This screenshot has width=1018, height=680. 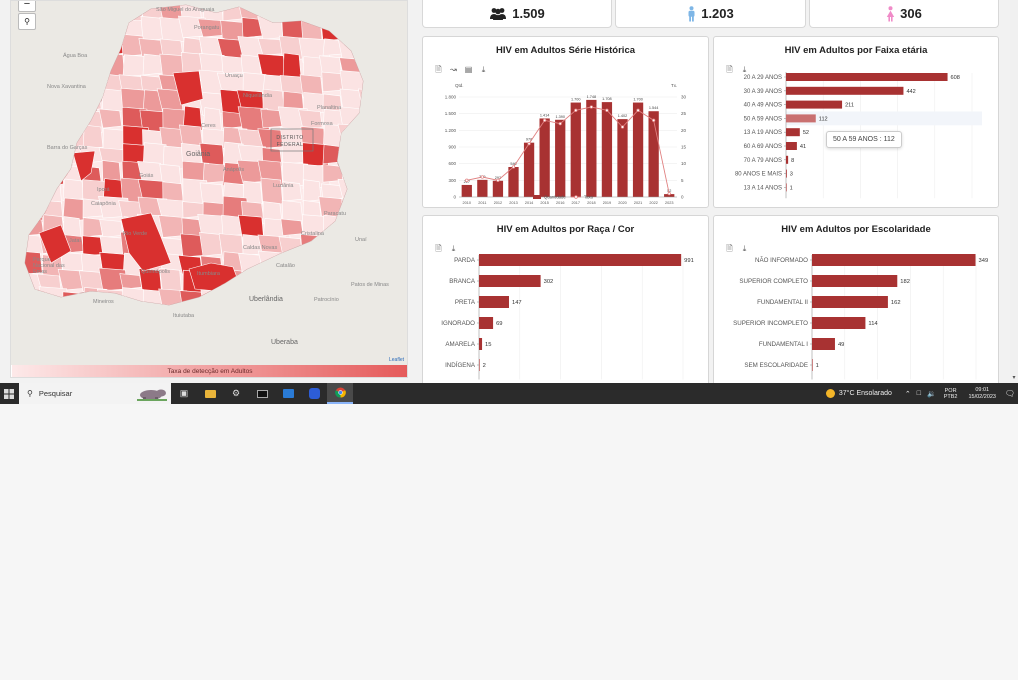 I want to click on map-legend-label: Taxa de detecção em Adultos, so click(x=210, y=371).